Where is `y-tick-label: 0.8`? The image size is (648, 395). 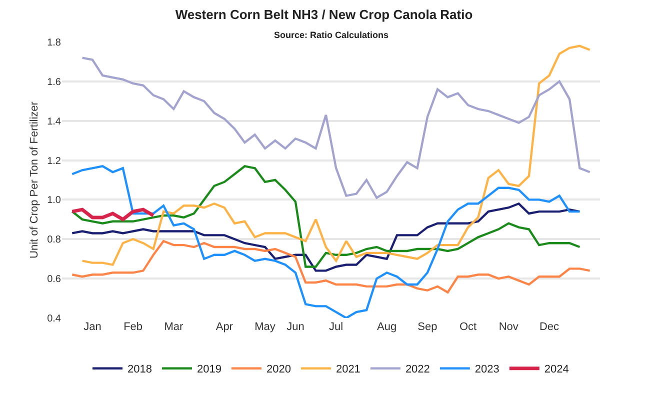 y-tick-label: 0.8 is located at coordinates (54, 240).